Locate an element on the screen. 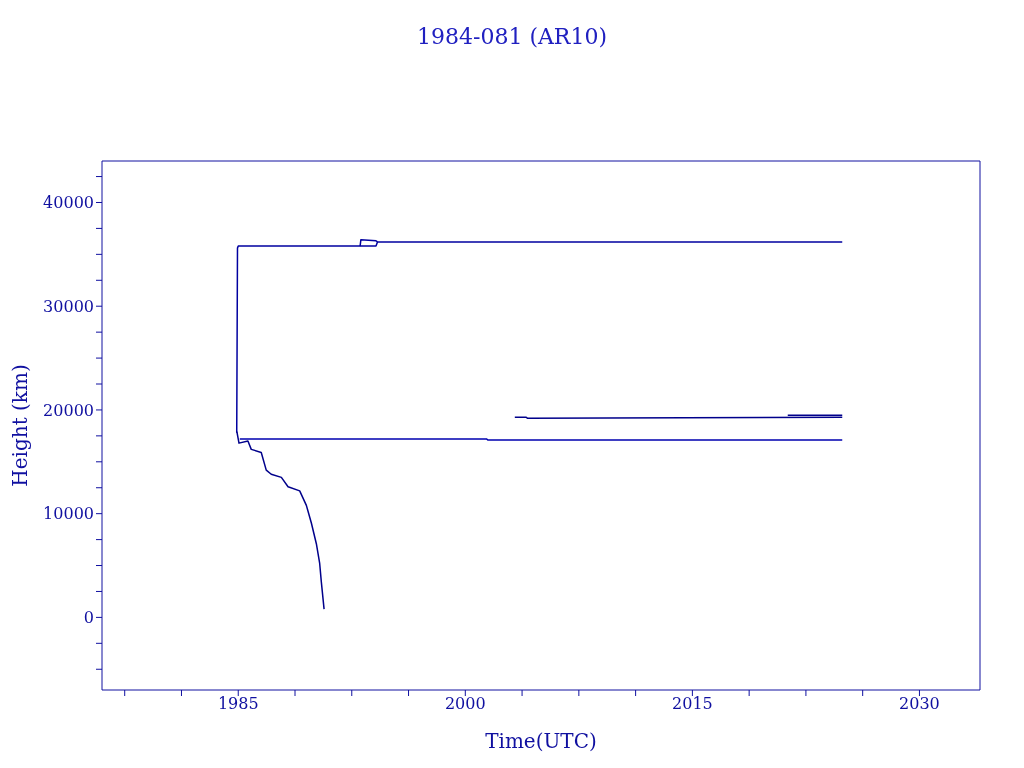 The height and width of the screenshot is (768, 1024). chart-title: 1984-081 (AR10) is located at coordinates (512, 36).